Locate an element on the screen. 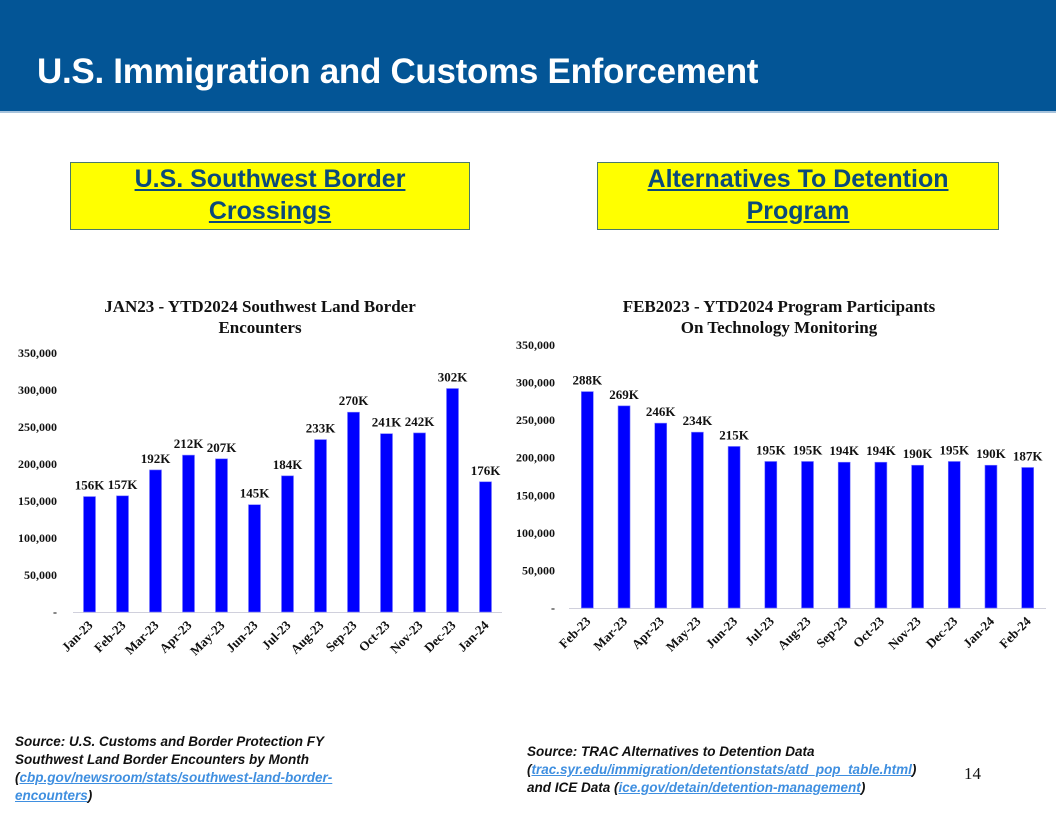  source-link-ice: ice.gov/detain/detention-management is located at coordinates (739, 787).